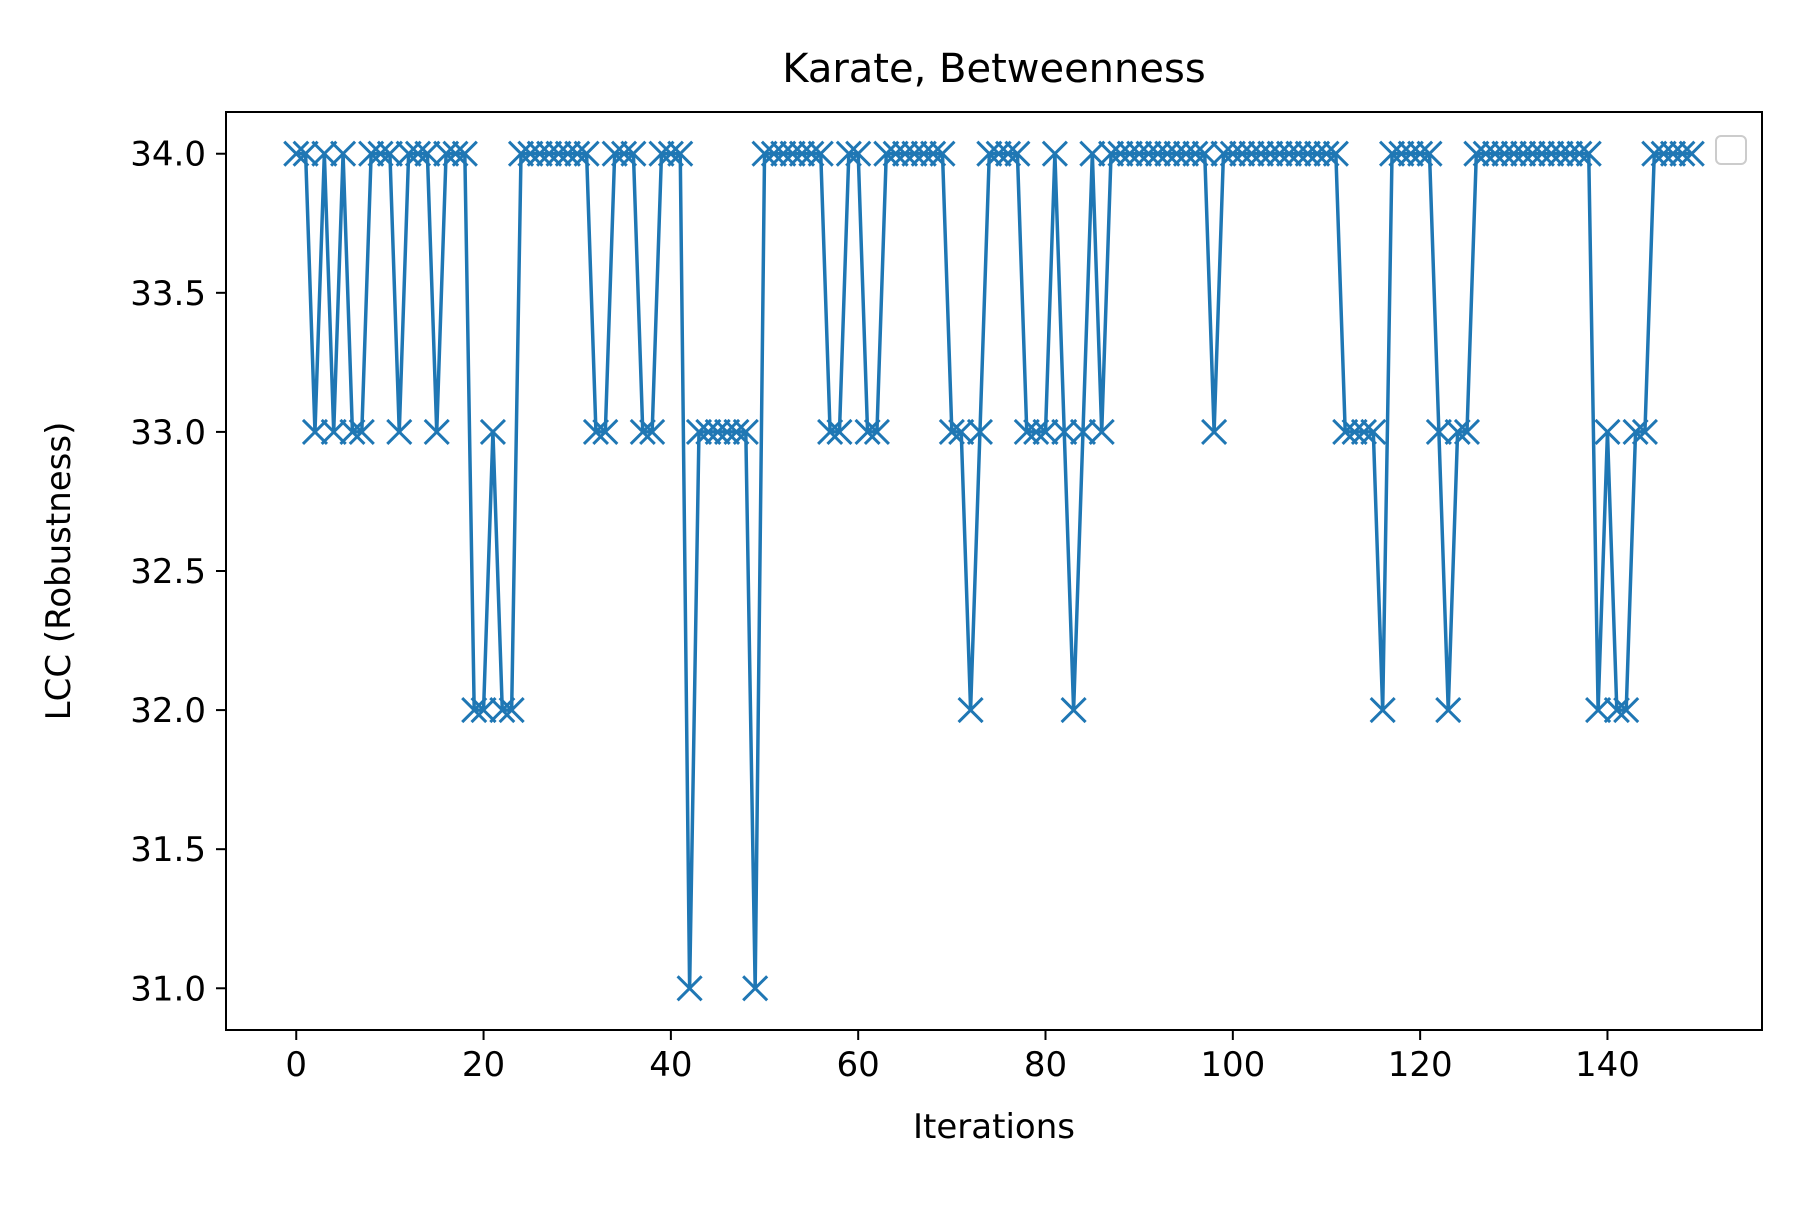 The width and height of the screenshot is (1800, 1205). Describe the element at coordinates (483, 1065) in the screenshot. I see `x-tick-label: 20` at that location.